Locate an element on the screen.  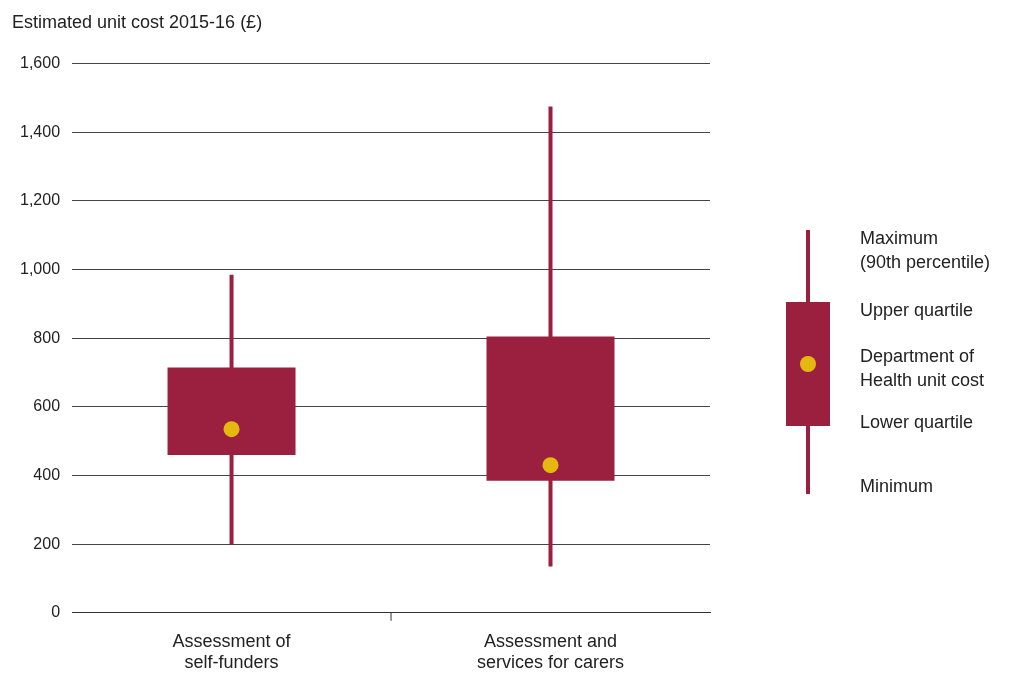
text: Department of Health unit cost is located at coordinates (922, 368).